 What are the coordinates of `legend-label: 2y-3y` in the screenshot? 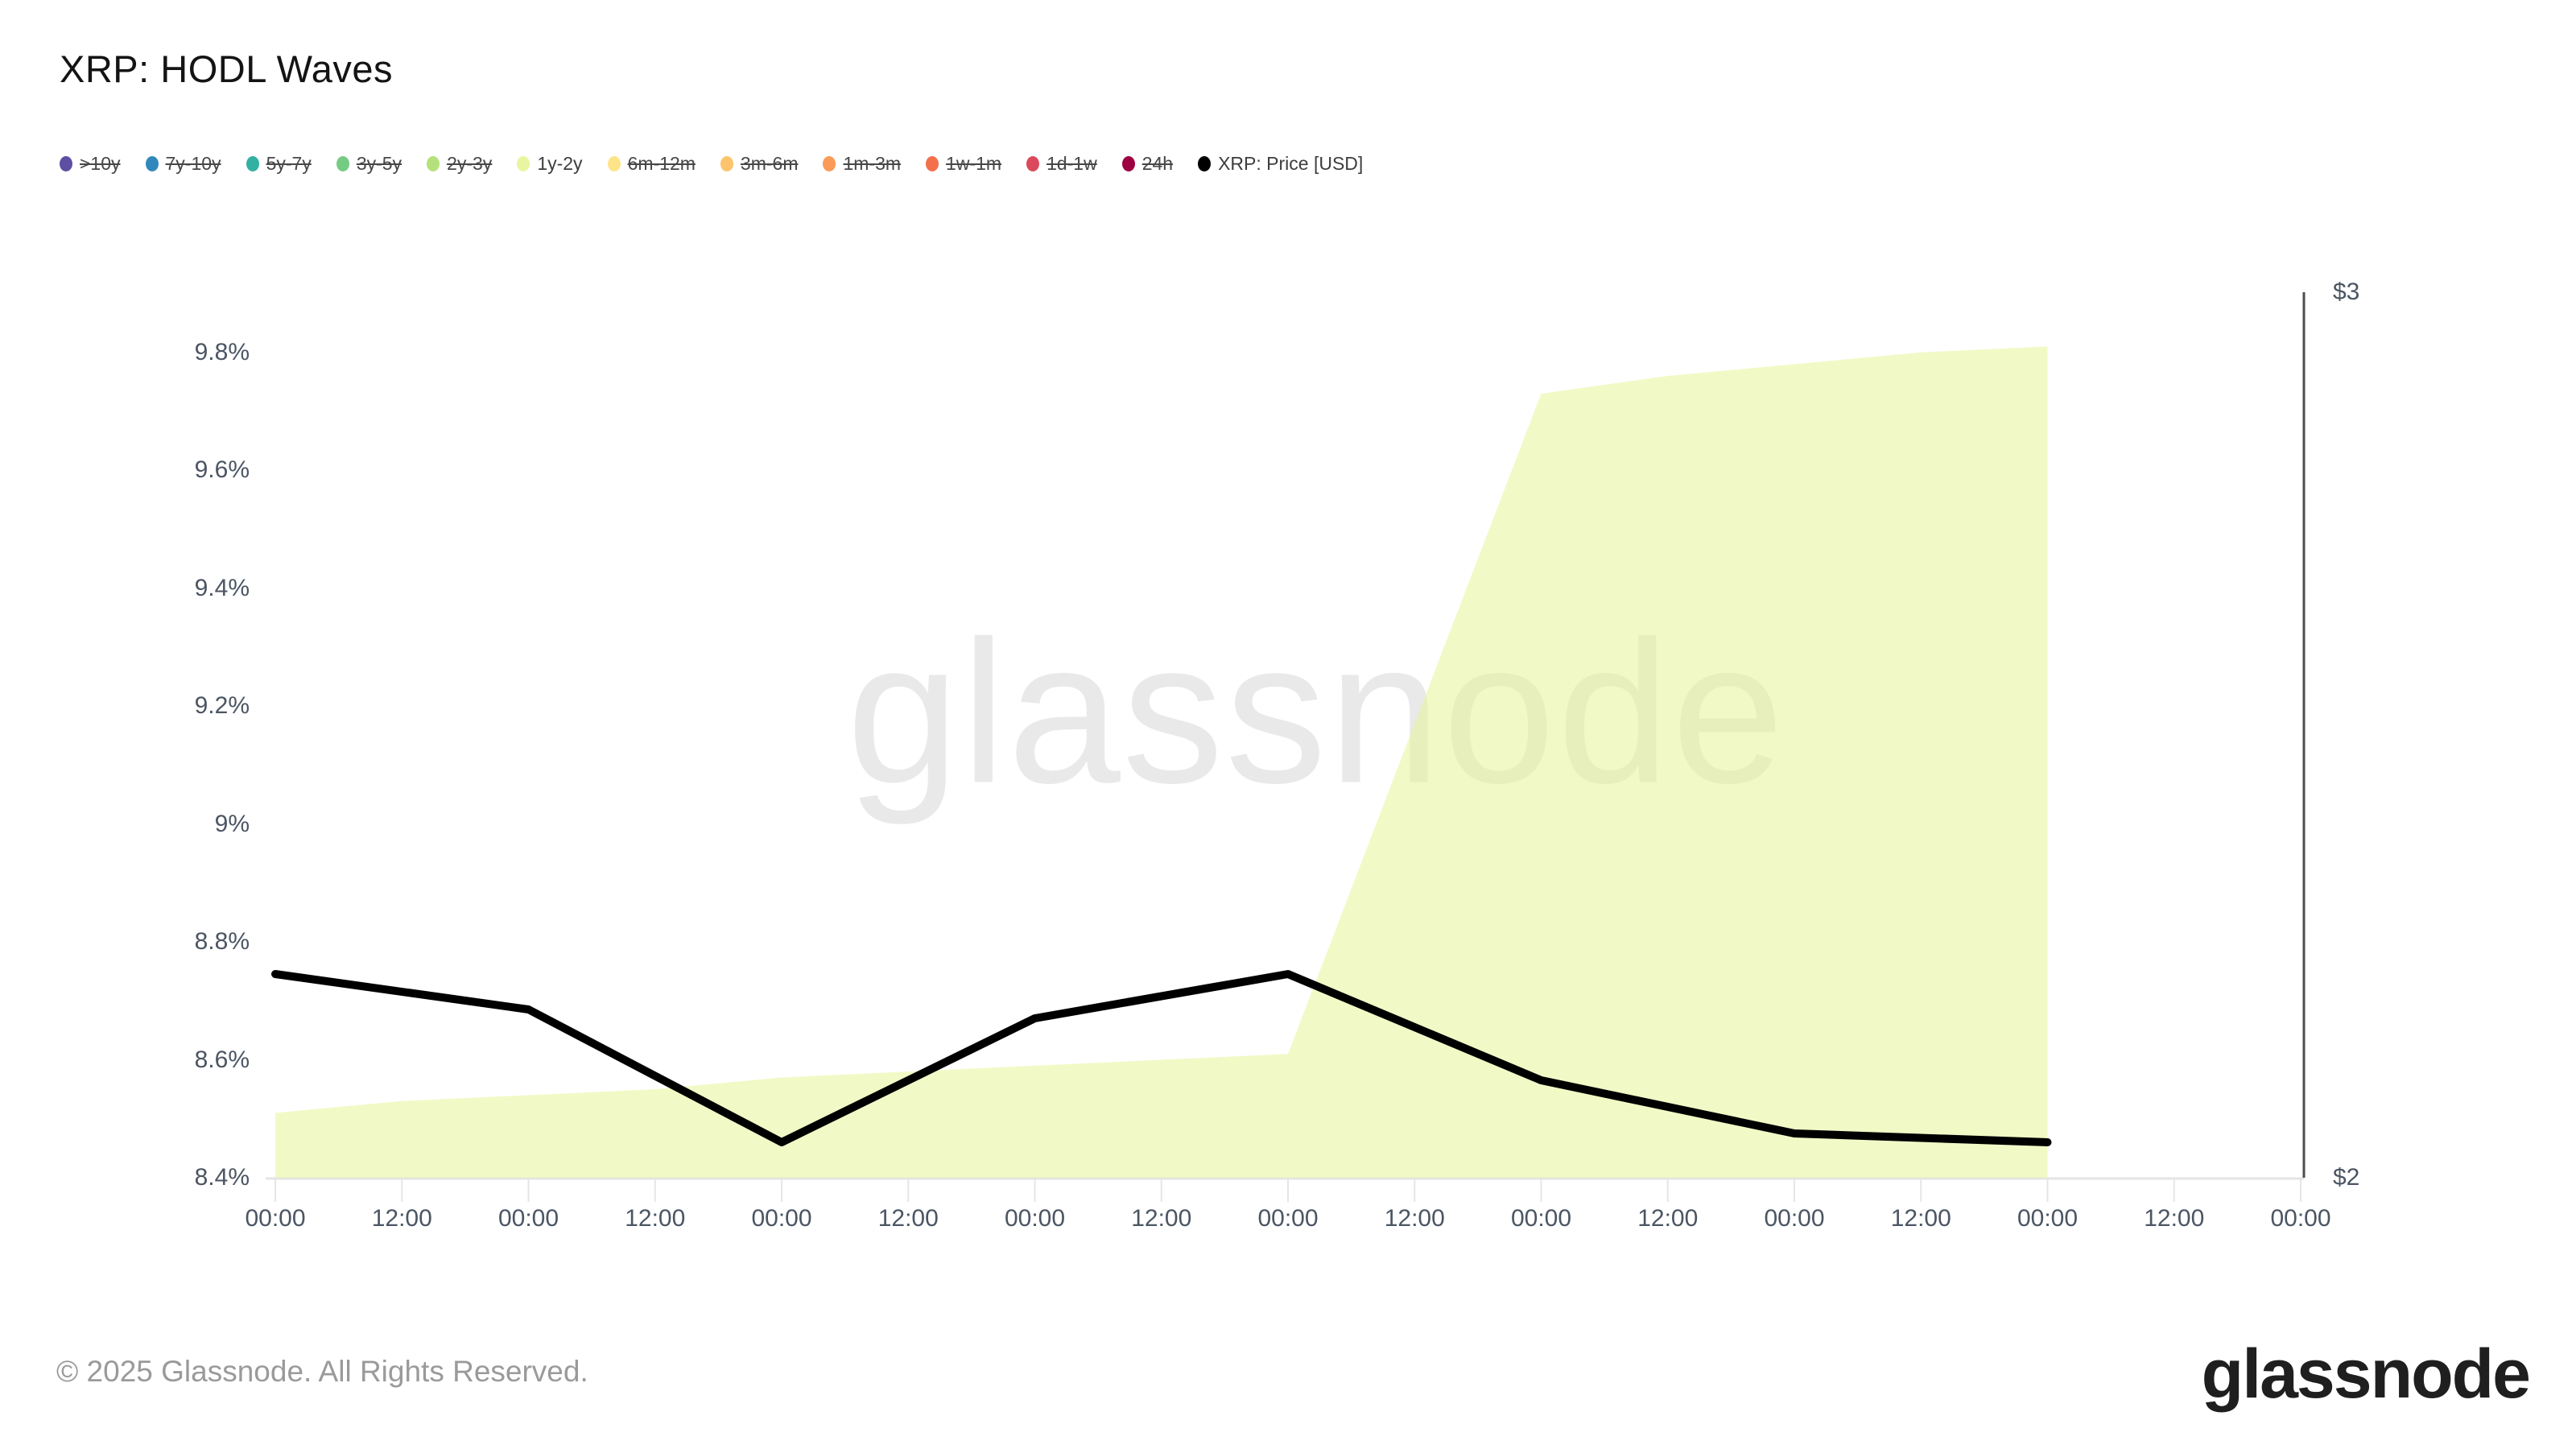 It's located at (470, 163).